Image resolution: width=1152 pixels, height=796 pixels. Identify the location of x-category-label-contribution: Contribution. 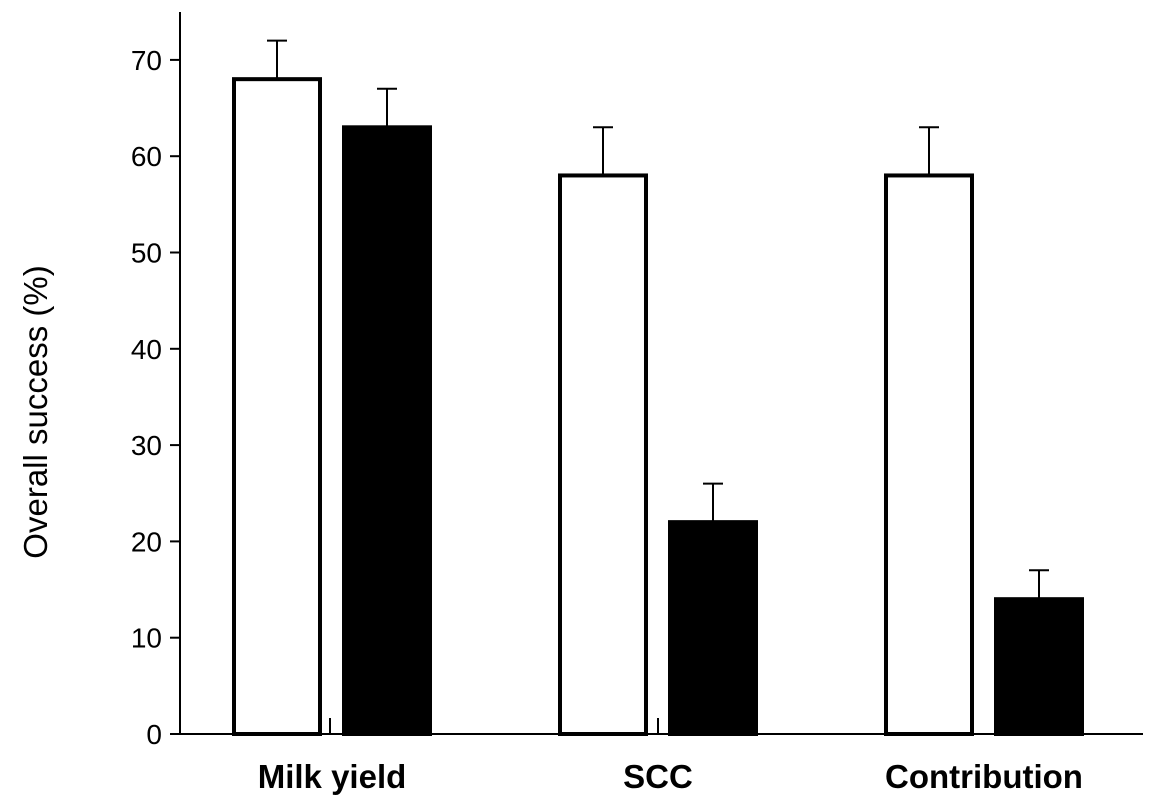
(984, 776).